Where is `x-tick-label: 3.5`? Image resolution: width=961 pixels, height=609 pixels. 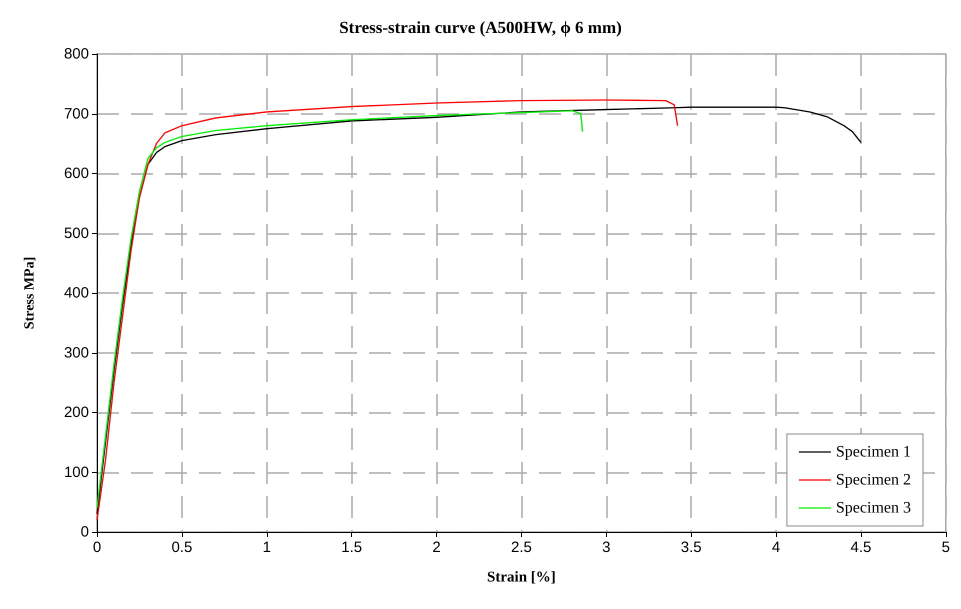
x-tick-label: 3.5 is located at coordinates (691, 547).